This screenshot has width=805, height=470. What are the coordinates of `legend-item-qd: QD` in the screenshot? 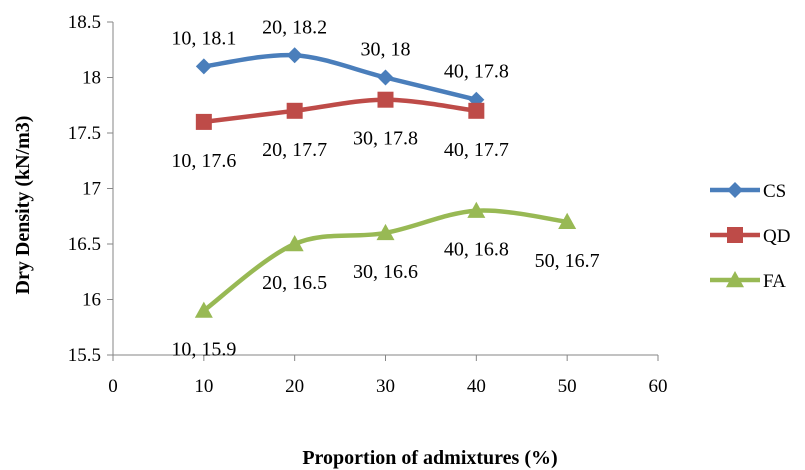 It's located at (750, 236).